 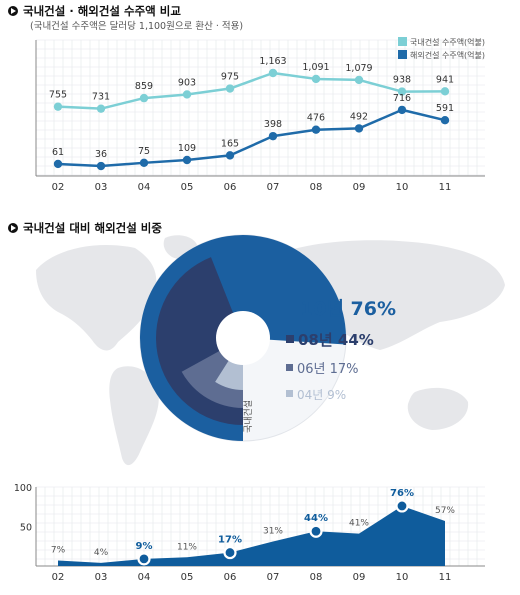 I want to click on pie-legend-swatch-04년, so click(x=289, y=393).